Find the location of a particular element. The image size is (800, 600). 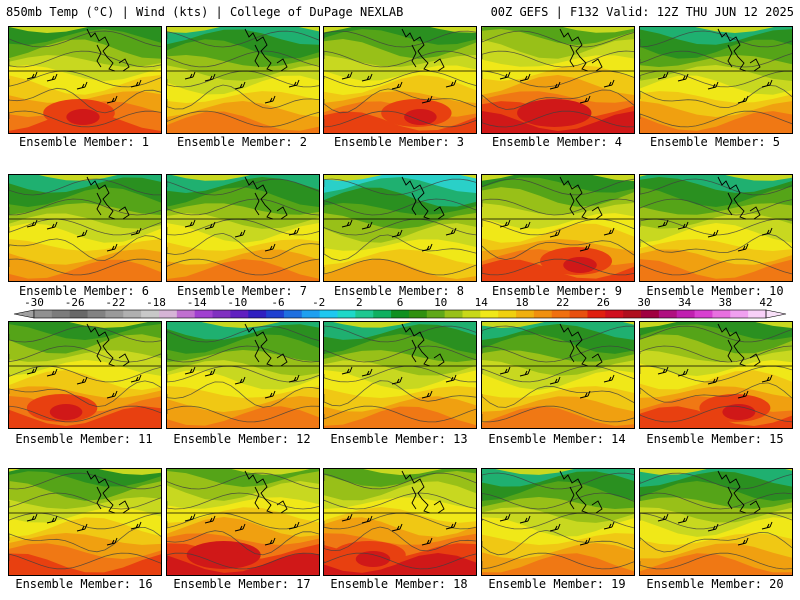

ensemble-member-label: Ensemble Member: 18 is located at coordinates (399, 584).